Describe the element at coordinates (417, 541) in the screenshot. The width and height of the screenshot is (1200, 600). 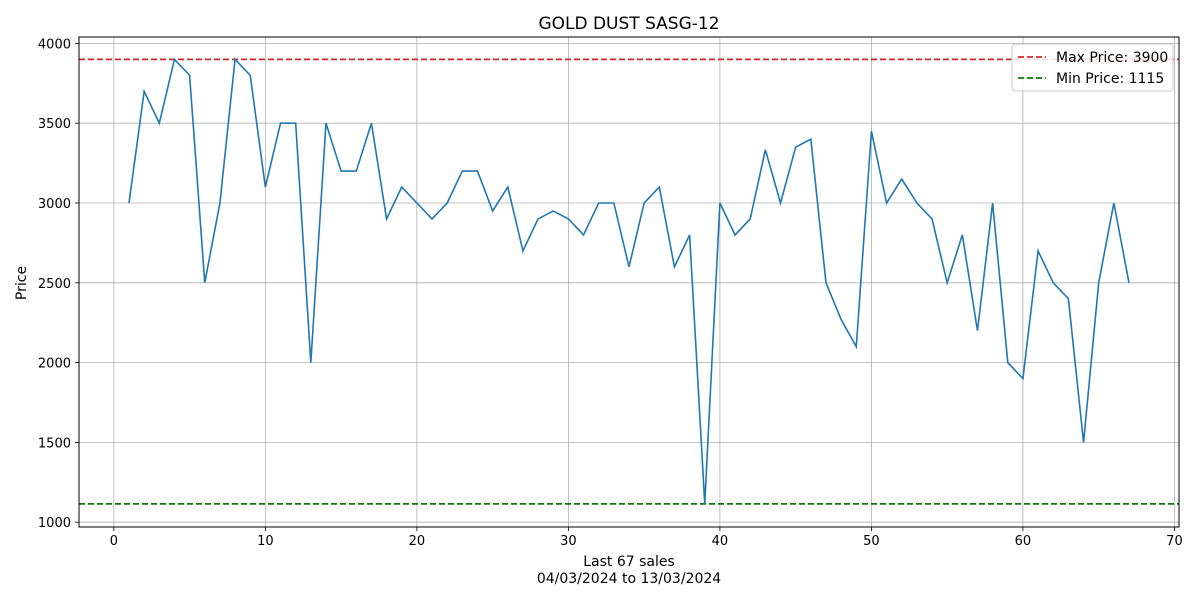
I see `x-tick-label: 20` at that location.